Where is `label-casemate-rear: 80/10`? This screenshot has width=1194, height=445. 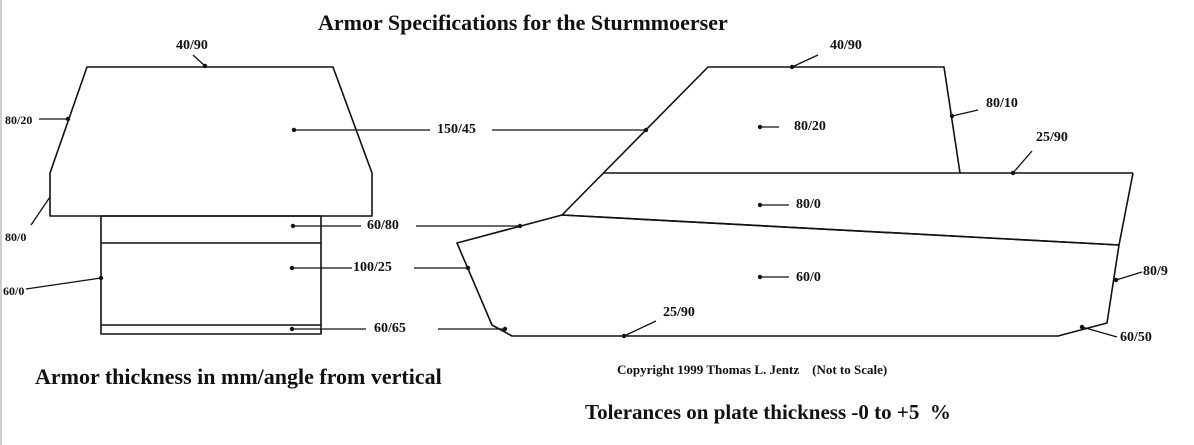
label-casemate-rear: 80/10 is located at coordinates (1002, 103).